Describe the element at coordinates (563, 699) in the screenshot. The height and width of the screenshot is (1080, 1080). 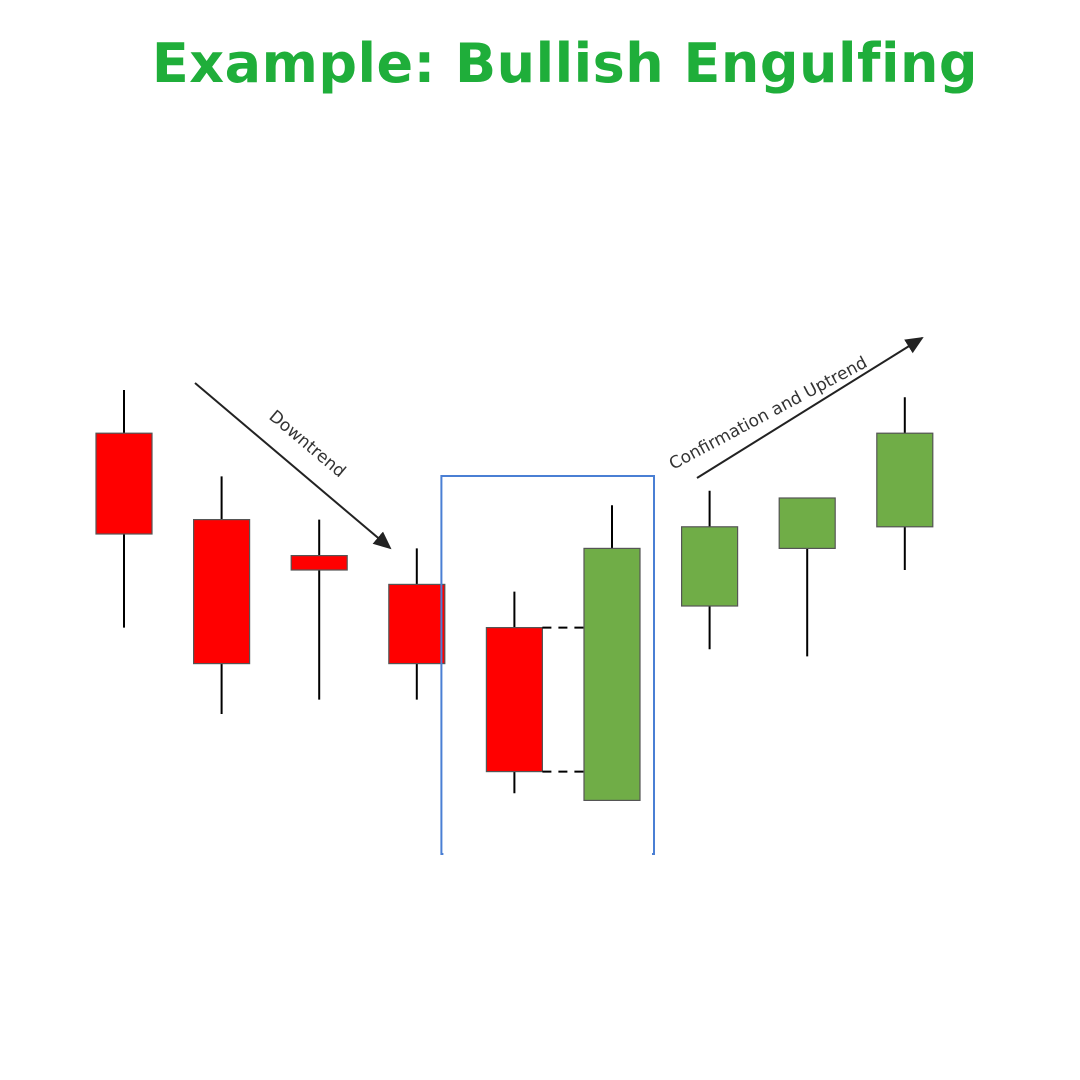
I see `engulfing-reference-lines` at that location.